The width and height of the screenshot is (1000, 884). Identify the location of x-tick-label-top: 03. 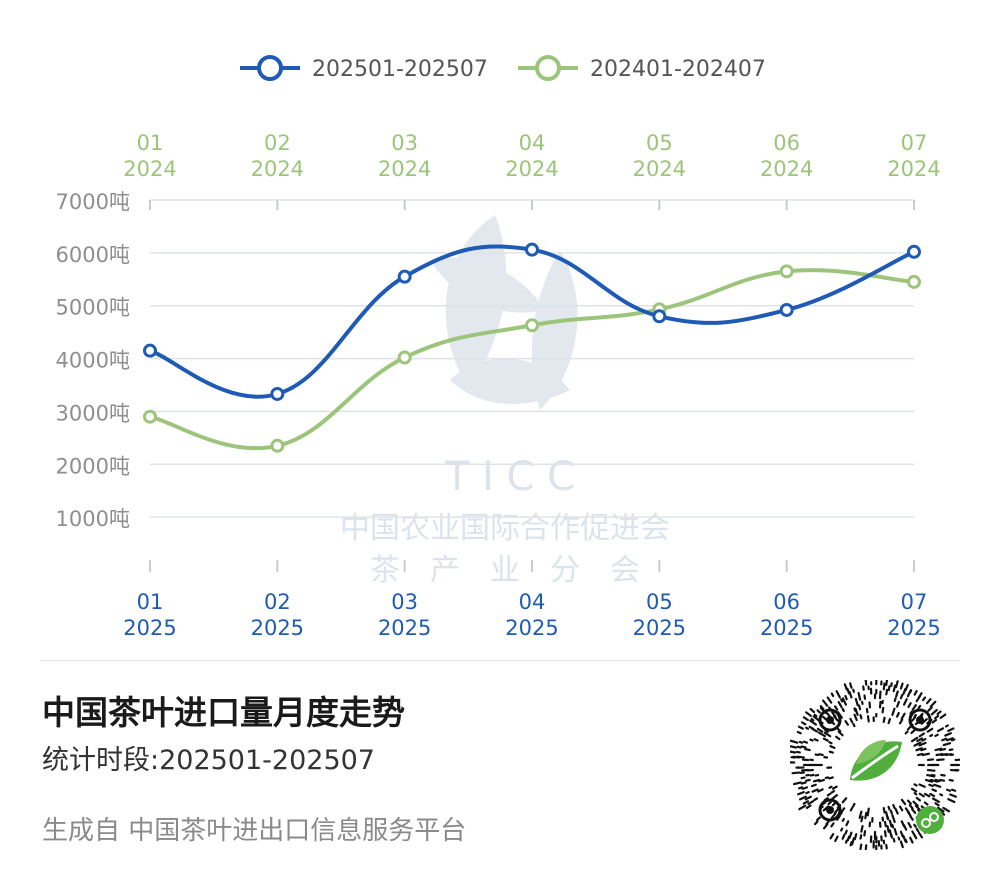
(404, 143).